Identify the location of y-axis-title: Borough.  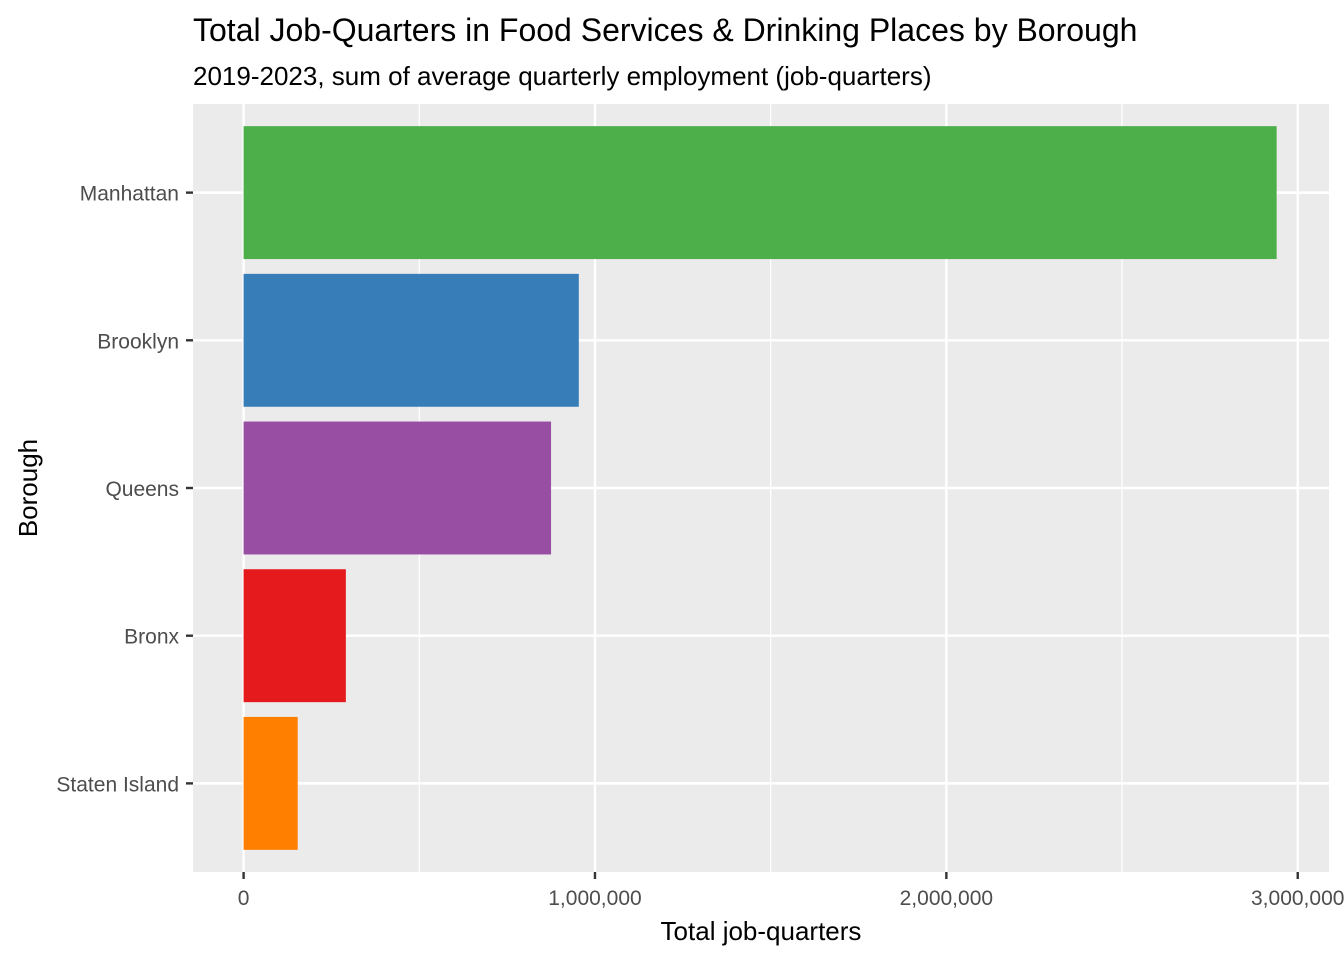
(28, 488).